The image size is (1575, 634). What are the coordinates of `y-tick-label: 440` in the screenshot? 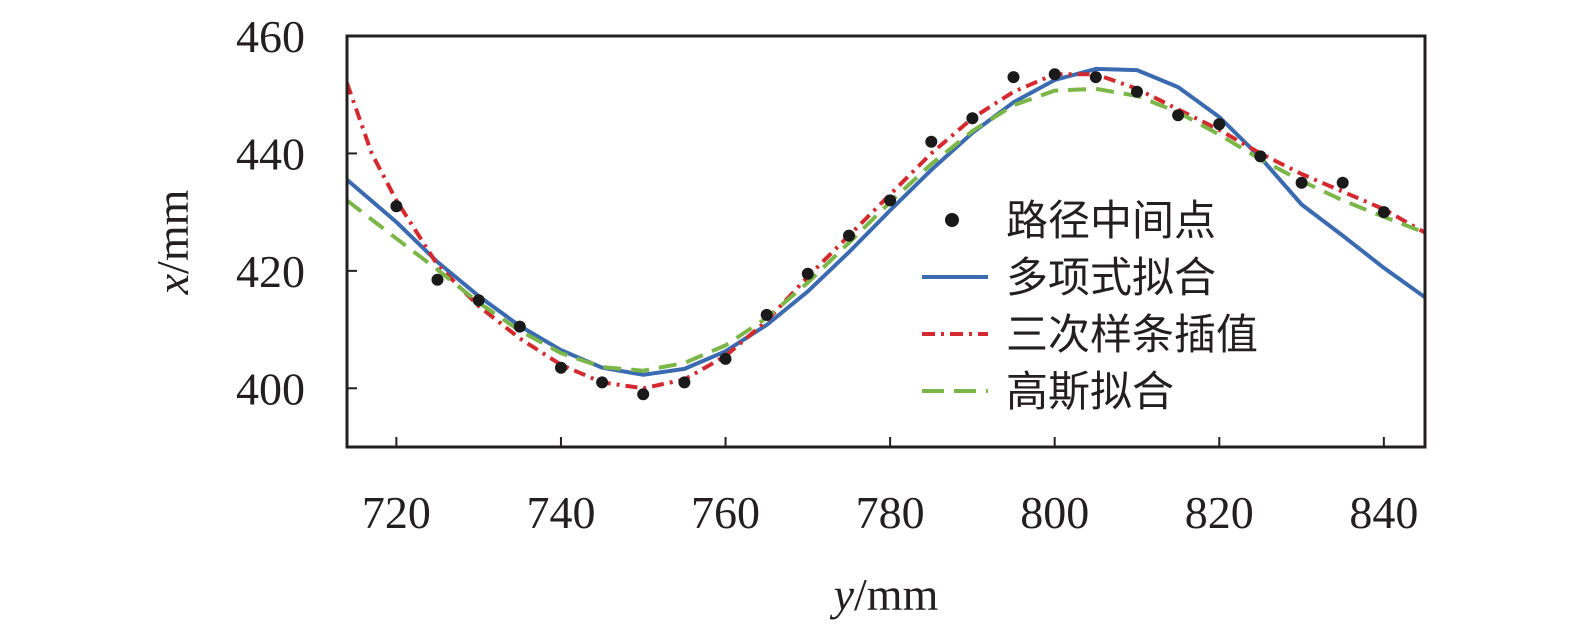 It's located at (270, 153).